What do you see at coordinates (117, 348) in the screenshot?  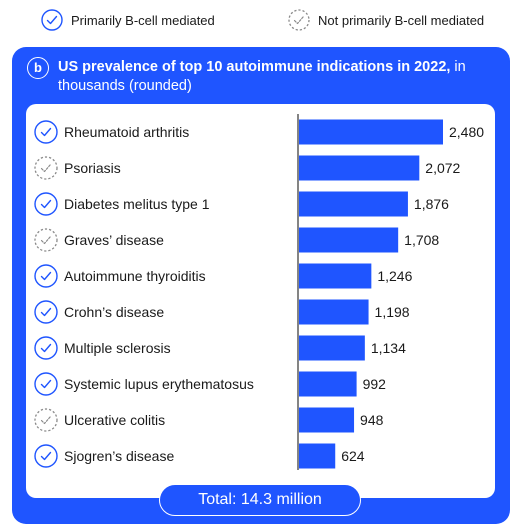 I see `category-label: Multiple sclerosis` at bounding box center [117, 348].